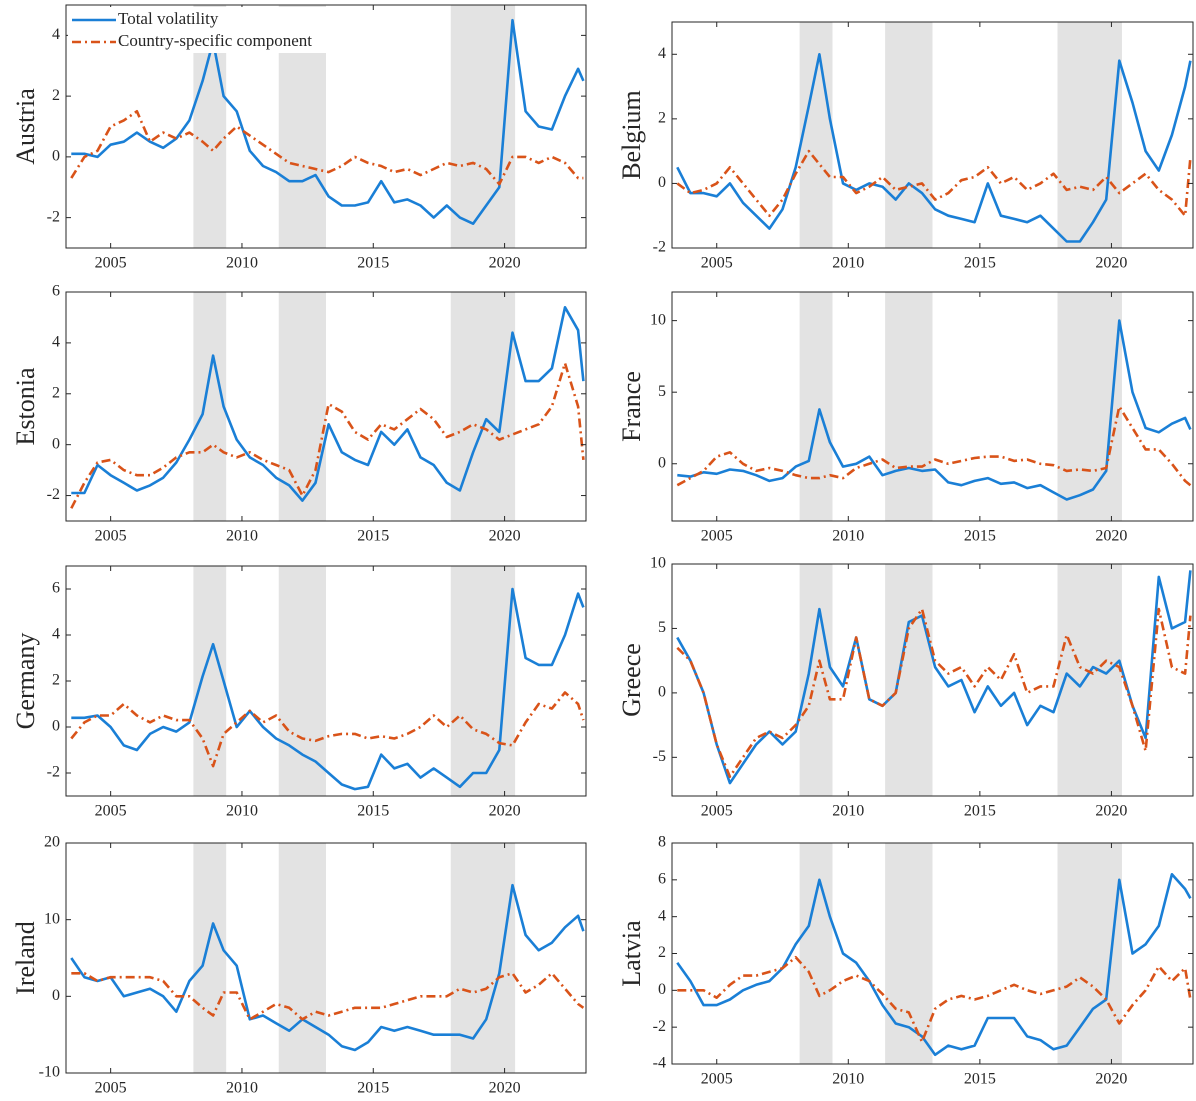 The height and width of the screenshot is (1101, 1196). What do you see at coordinates (662, 842) in the screenshot?
I see `y-tick-label: 8` at bounding box center [662, 842].